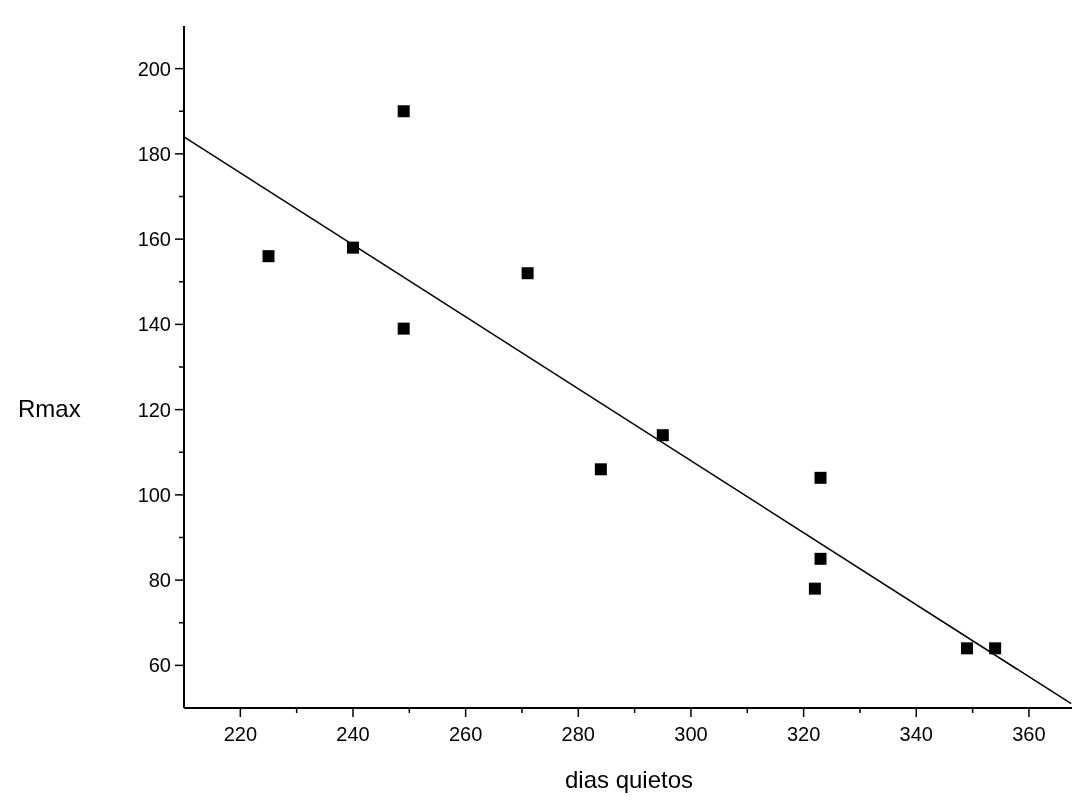  Describe the element at coordinates (154, 494) in the screenshot. I see `y-tick-label: 100` at that location.